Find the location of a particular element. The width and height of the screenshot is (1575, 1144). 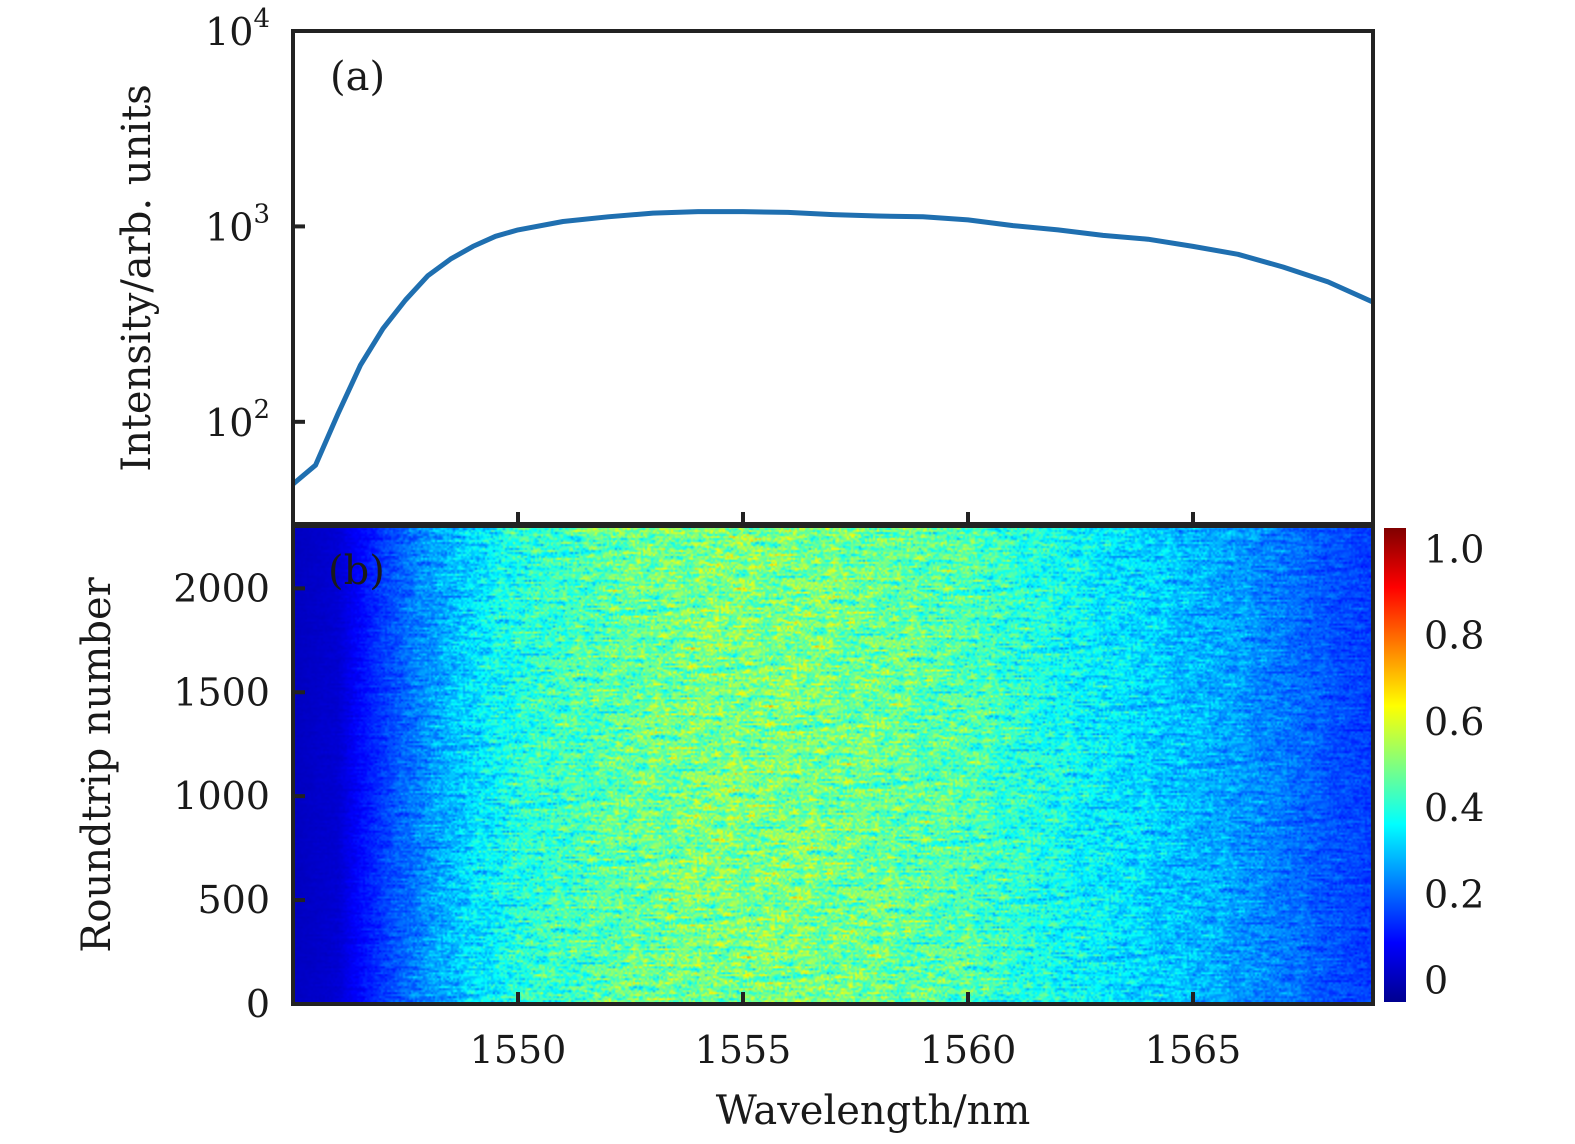

colorbar-tick-label: 1.0 is located at coordinates (1454, 550).